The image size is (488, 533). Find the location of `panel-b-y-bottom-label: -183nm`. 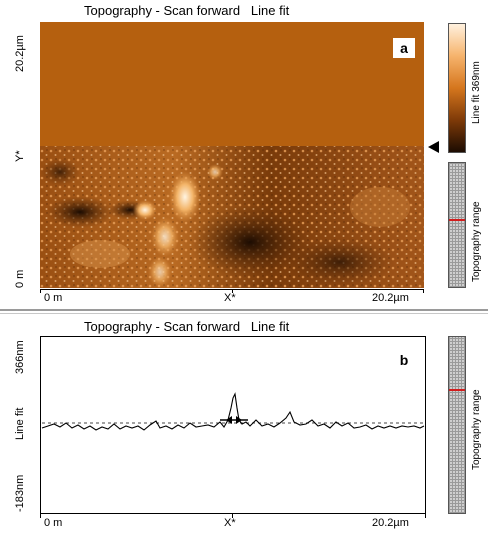

panel-b-y-bottom-label: -183nm is located at coordinates (20, 493).